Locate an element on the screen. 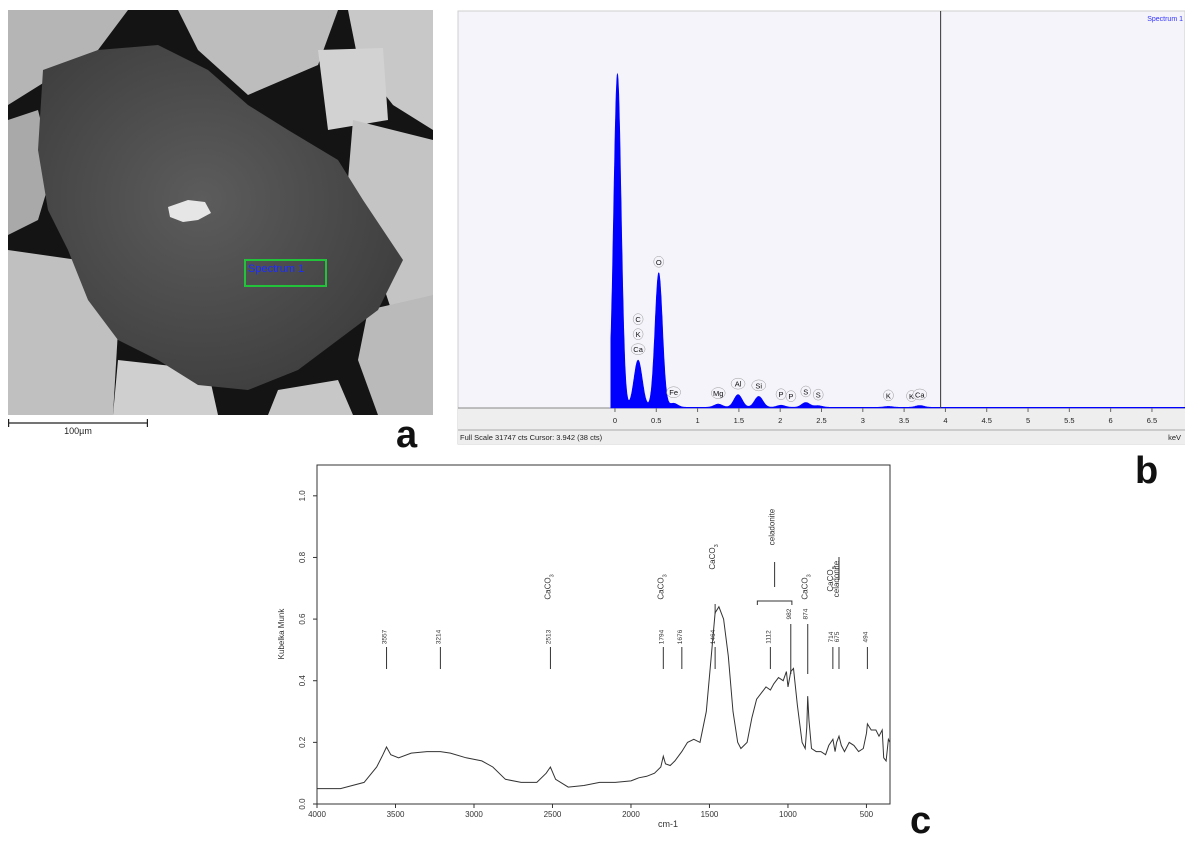 Image resolution: width=1185 pixels, height=842 pixels. eds-element-label-text: O is located at coordinates (659, 262).